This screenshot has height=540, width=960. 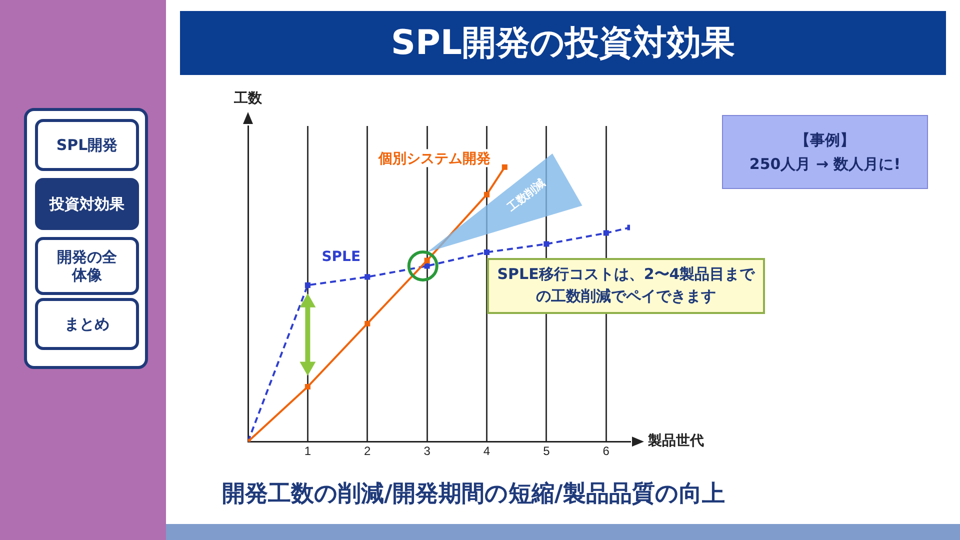 What do you see at coordinates (526, 195) in the screenshot?
I see `annotation: 工数削減` at bounding box center [526, 195].